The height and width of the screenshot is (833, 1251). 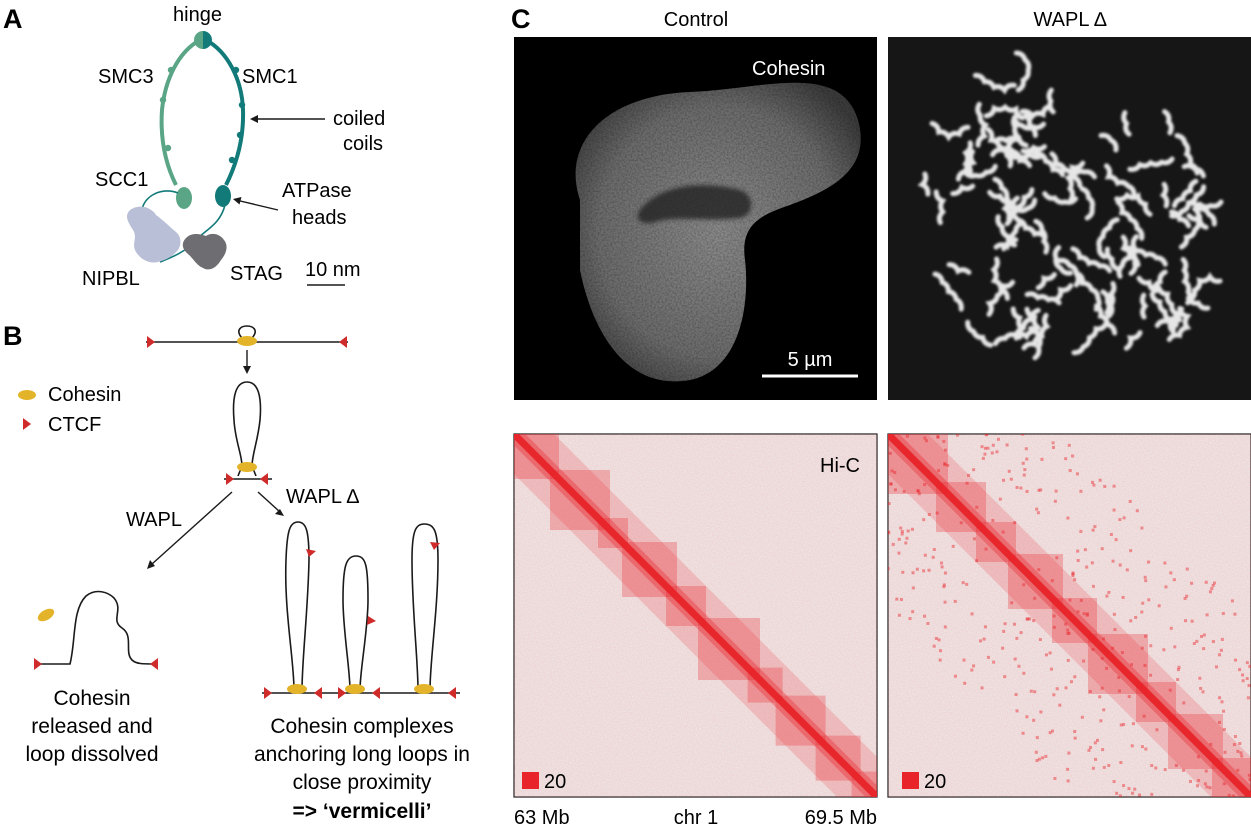 I want to click on right-caption-line3: close proximity, so click(x=362, y=782).